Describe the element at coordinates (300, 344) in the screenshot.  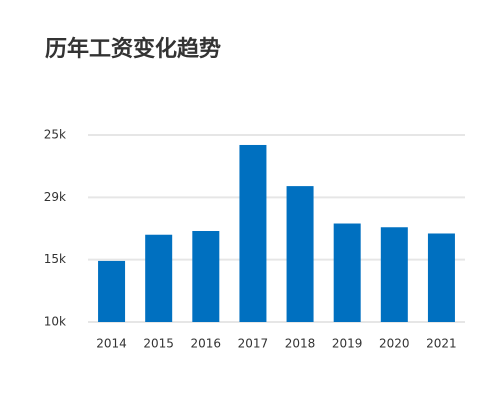
I see `x-tick-label: 2018` at that location.